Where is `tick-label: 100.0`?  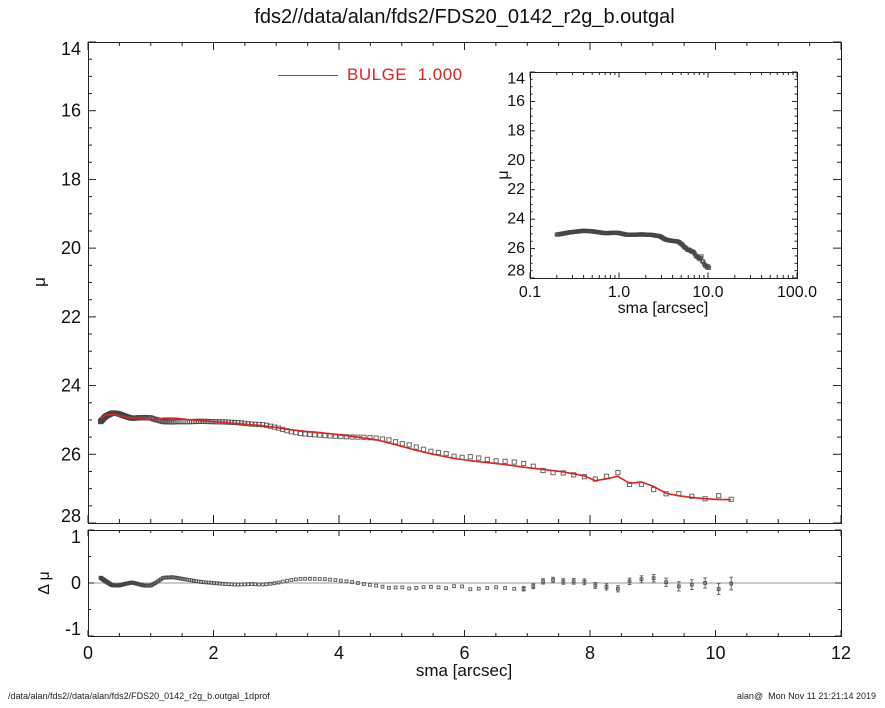 tick-label: 100.0 is located at coordinates (797, 292).